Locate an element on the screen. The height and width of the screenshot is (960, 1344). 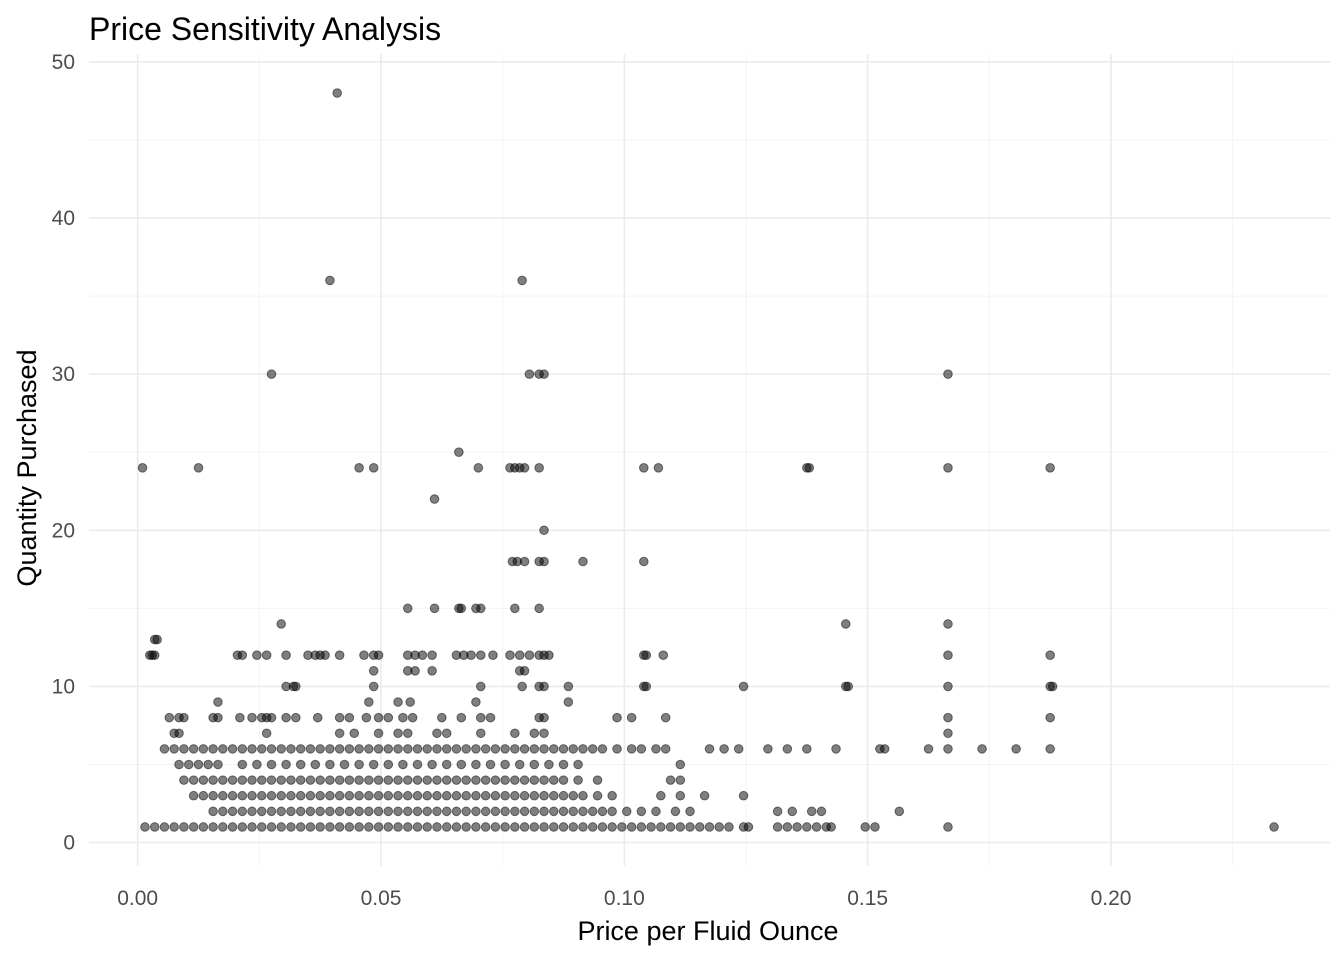
y-tick-label: 0 is located at coordinates (69, 843).